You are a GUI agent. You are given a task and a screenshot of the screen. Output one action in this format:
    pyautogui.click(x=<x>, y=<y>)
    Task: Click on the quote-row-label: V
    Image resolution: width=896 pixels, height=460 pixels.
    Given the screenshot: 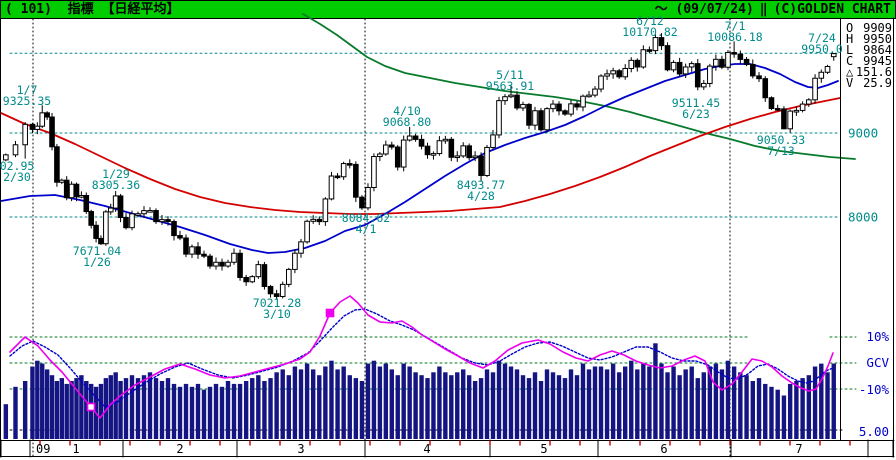 What is the action you would take?
    pyautogui.click(x=849, y=83)
    